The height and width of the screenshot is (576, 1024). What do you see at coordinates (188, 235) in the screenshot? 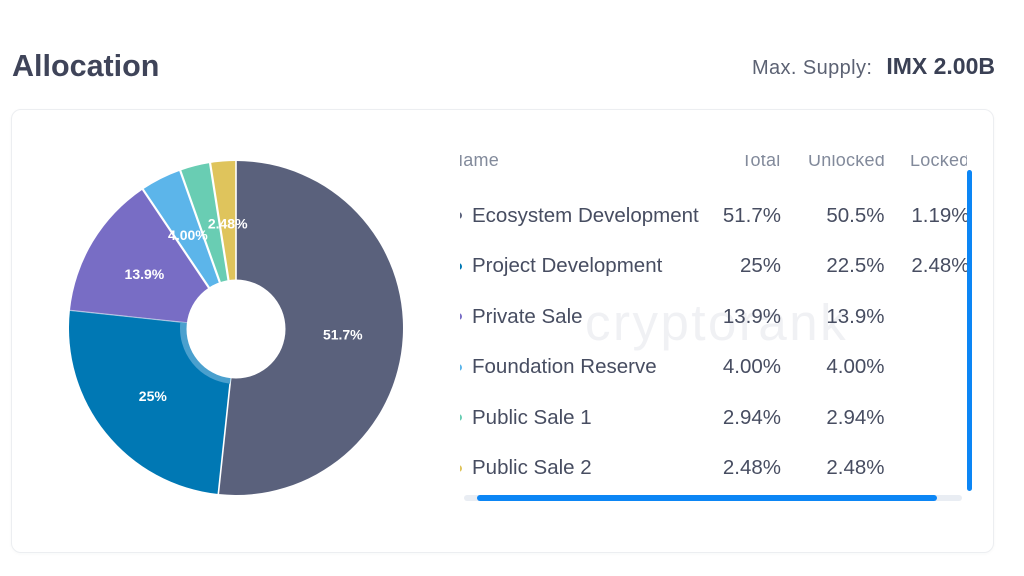
I see `svg-text: 4.00%` at bounding box center [188, 235].